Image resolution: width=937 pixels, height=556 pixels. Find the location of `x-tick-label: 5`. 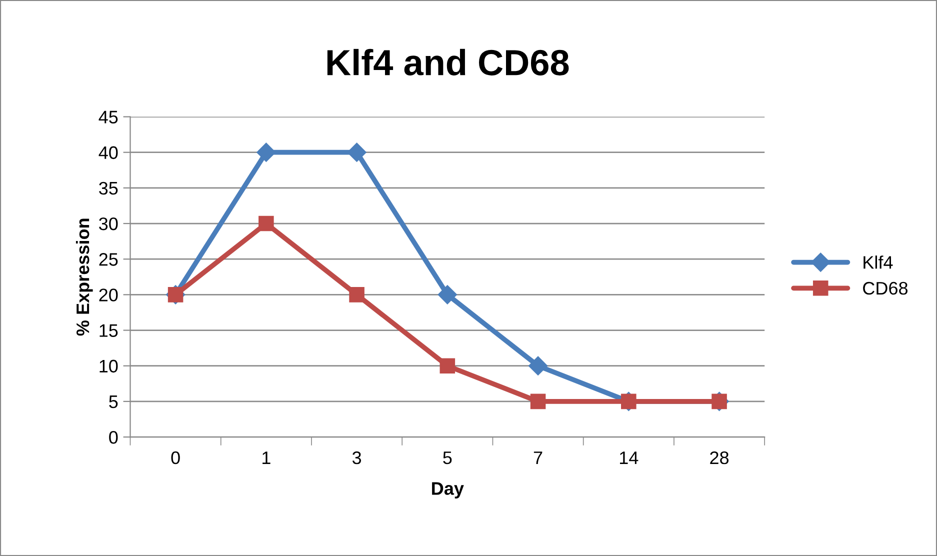

x-tick-label: 5 is located at coordinates (447, 458).